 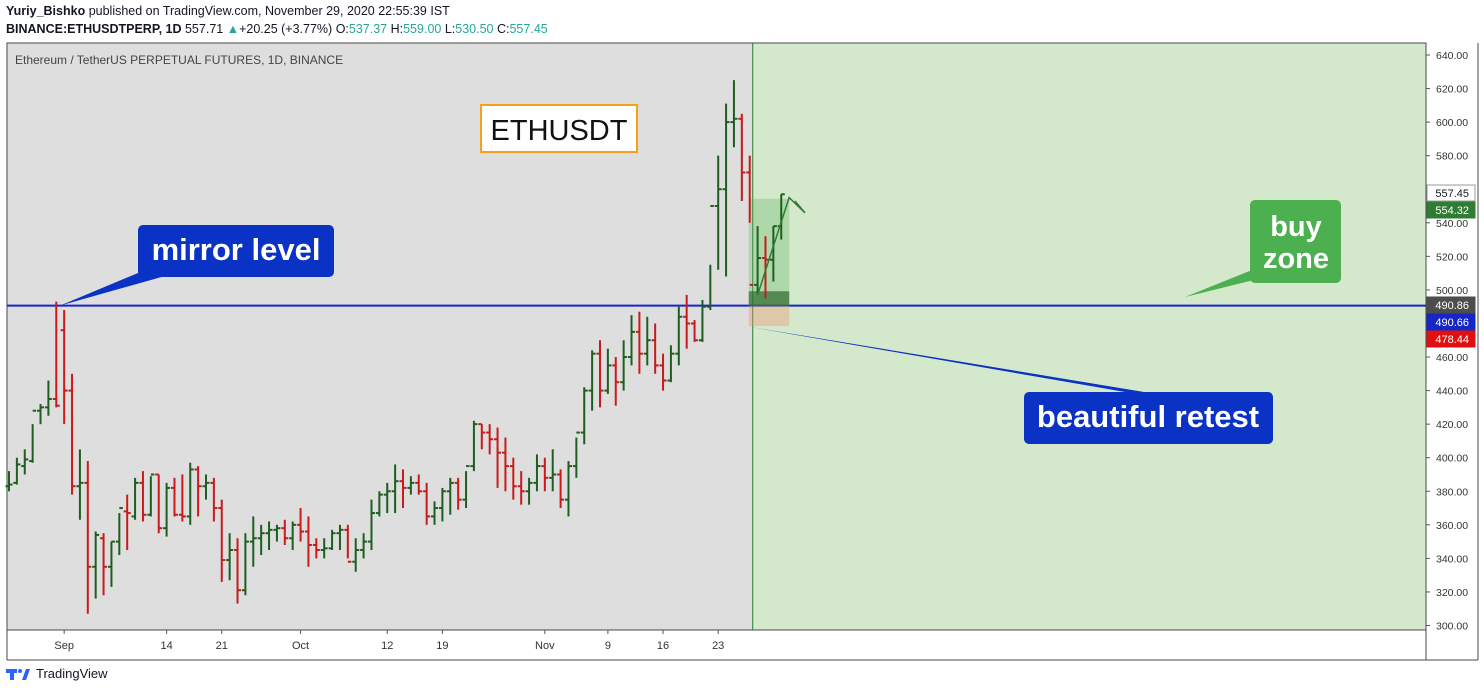 What do you see at coordinates (769, 316) in the screenshot?
I see `position-stop-zone` at bounding box center [769, 316].